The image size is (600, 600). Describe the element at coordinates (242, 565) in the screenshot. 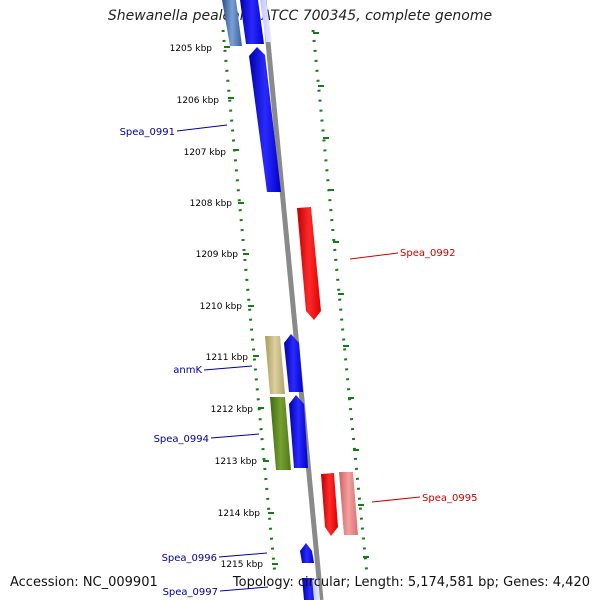

I see `tick-label: 1215 kbp` at that location.